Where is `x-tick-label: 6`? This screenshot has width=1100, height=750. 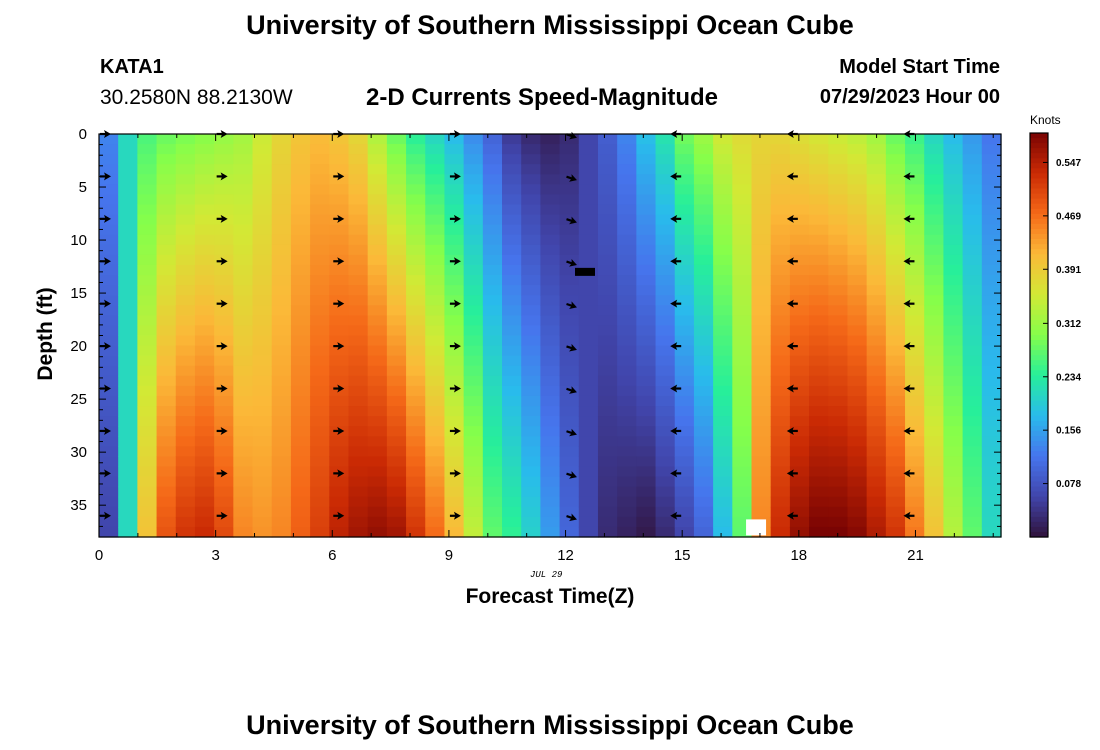
x-tick-label: 6 is located at coordinates (332, 555).